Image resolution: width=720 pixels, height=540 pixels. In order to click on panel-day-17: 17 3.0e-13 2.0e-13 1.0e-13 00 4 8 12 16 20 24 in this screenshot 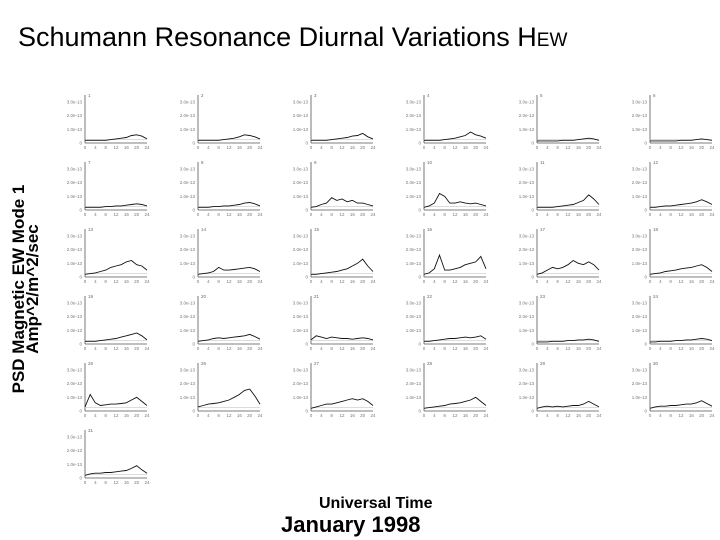, I will do `click(560, 255)`.